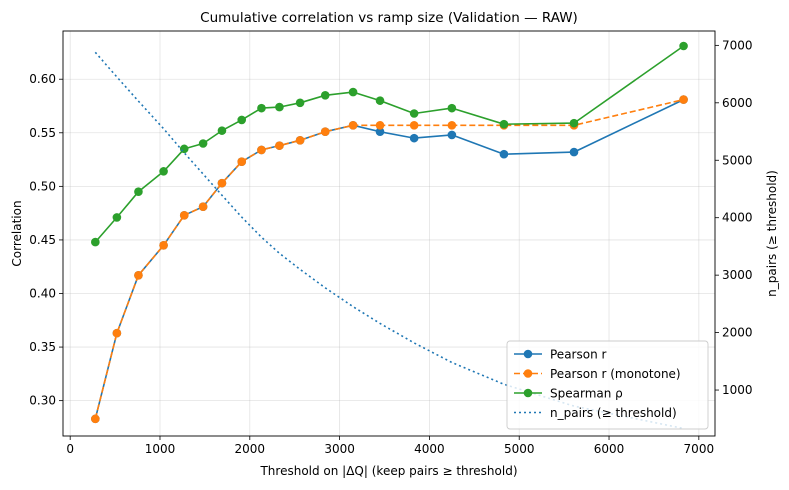 The image size is (789, 490). Describe the element at coordinates (613, 413) in the screenshot. I see `legend-label: n_pairs (≥ threshold)` at that location.